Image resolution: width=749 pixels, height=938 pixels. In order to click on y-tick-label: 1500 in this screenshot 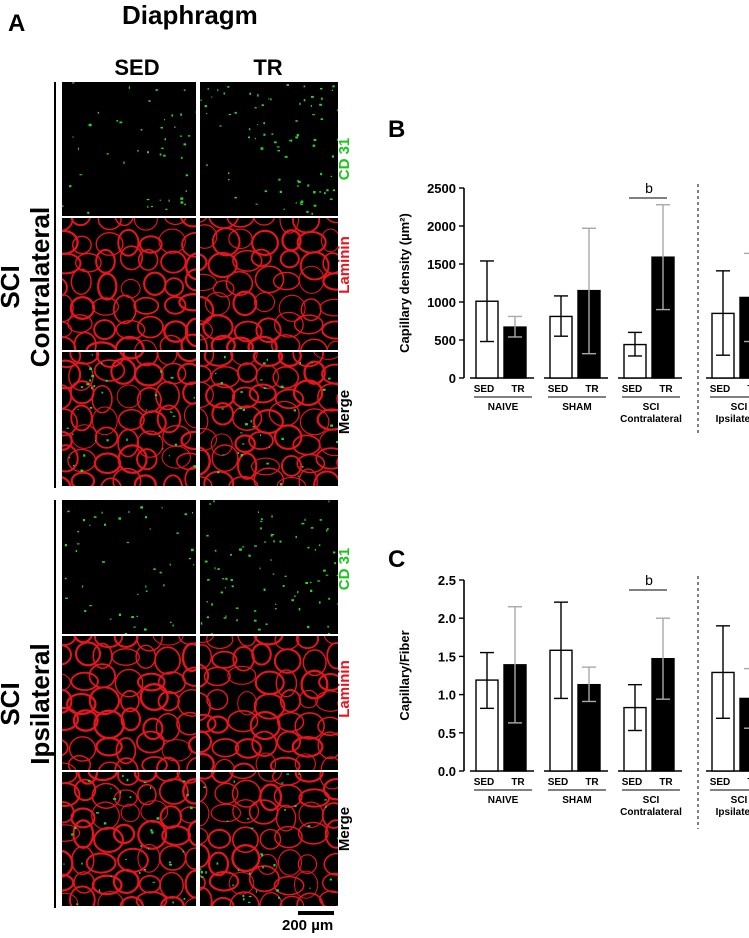, I will do `click(441, 264)`.